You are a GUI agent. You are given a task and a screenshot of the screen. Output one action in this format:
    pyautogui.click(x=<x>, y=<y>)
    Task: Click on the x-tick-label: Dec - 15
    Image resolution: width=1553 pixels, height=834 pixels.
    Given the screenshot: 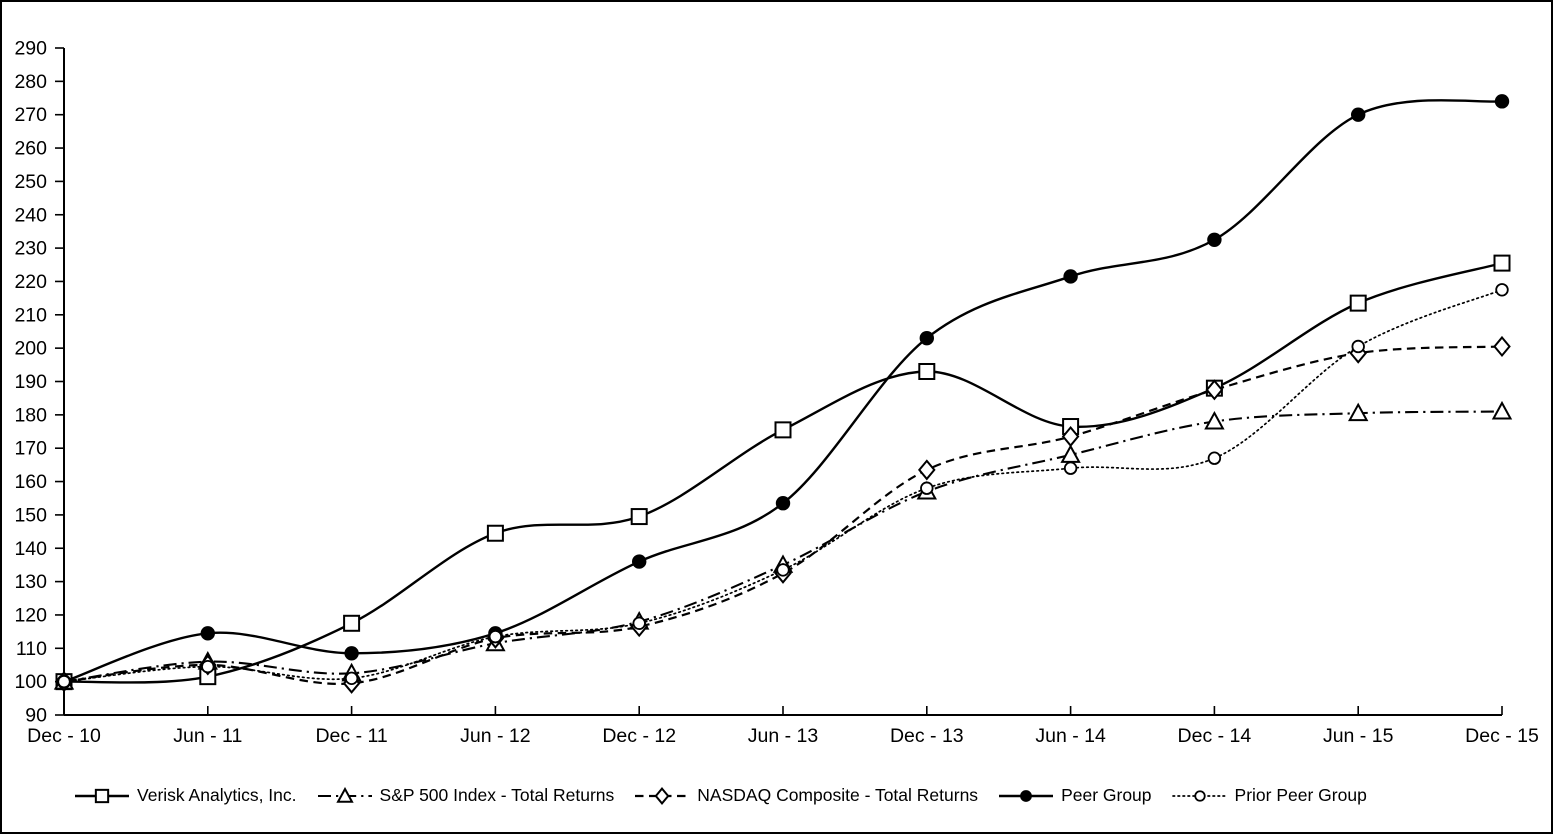 What is the action you would take?
    pyautogui.click(x=1502, y=736)
    